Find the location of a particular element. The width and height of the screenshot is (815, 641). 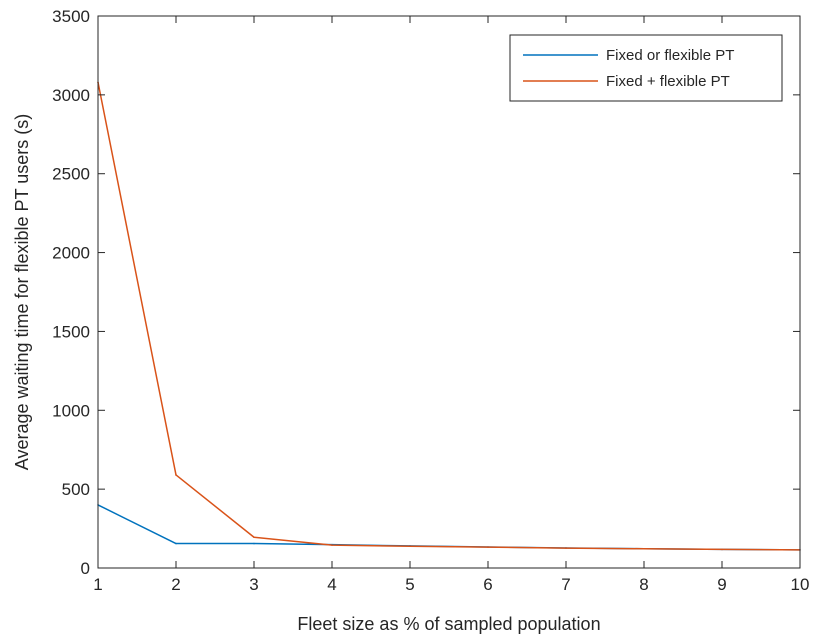

legend-label-series-2: Fixed + flexible PT is located at coordinates (668, 81).